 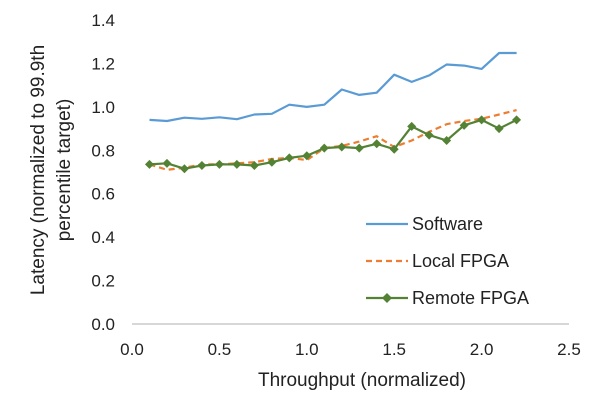 I want to click on y-axis-ticks: 0.0 0.2 0.4 0.6 0.8 1.0 1.2 1.4, so click(x=103, y=172).